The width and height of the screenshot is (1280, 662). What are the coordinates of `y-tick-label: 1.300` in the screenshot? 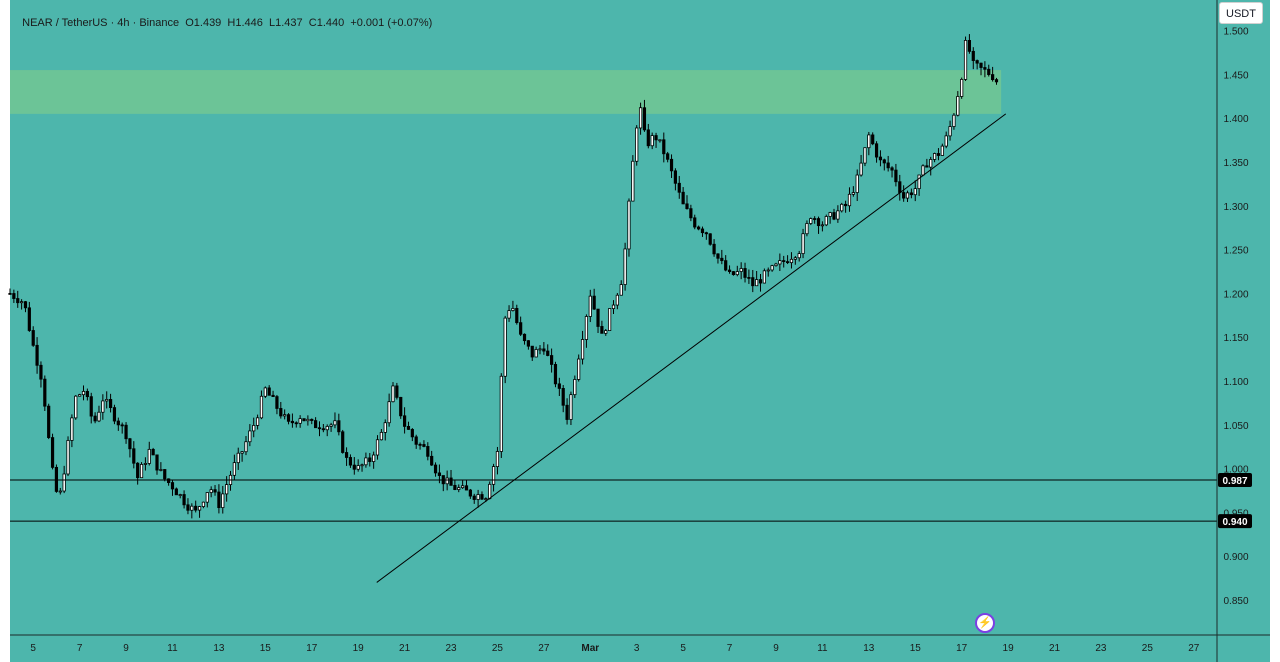 It's located at (1235, 207).